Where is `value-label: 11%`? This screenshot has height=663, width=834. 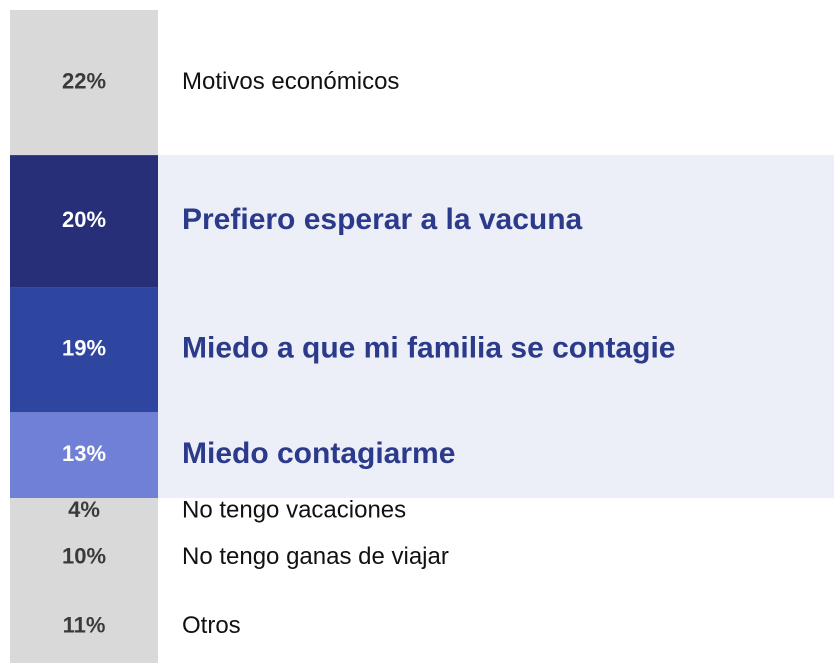 value-label: 11% is located at coordinates (84, 625).